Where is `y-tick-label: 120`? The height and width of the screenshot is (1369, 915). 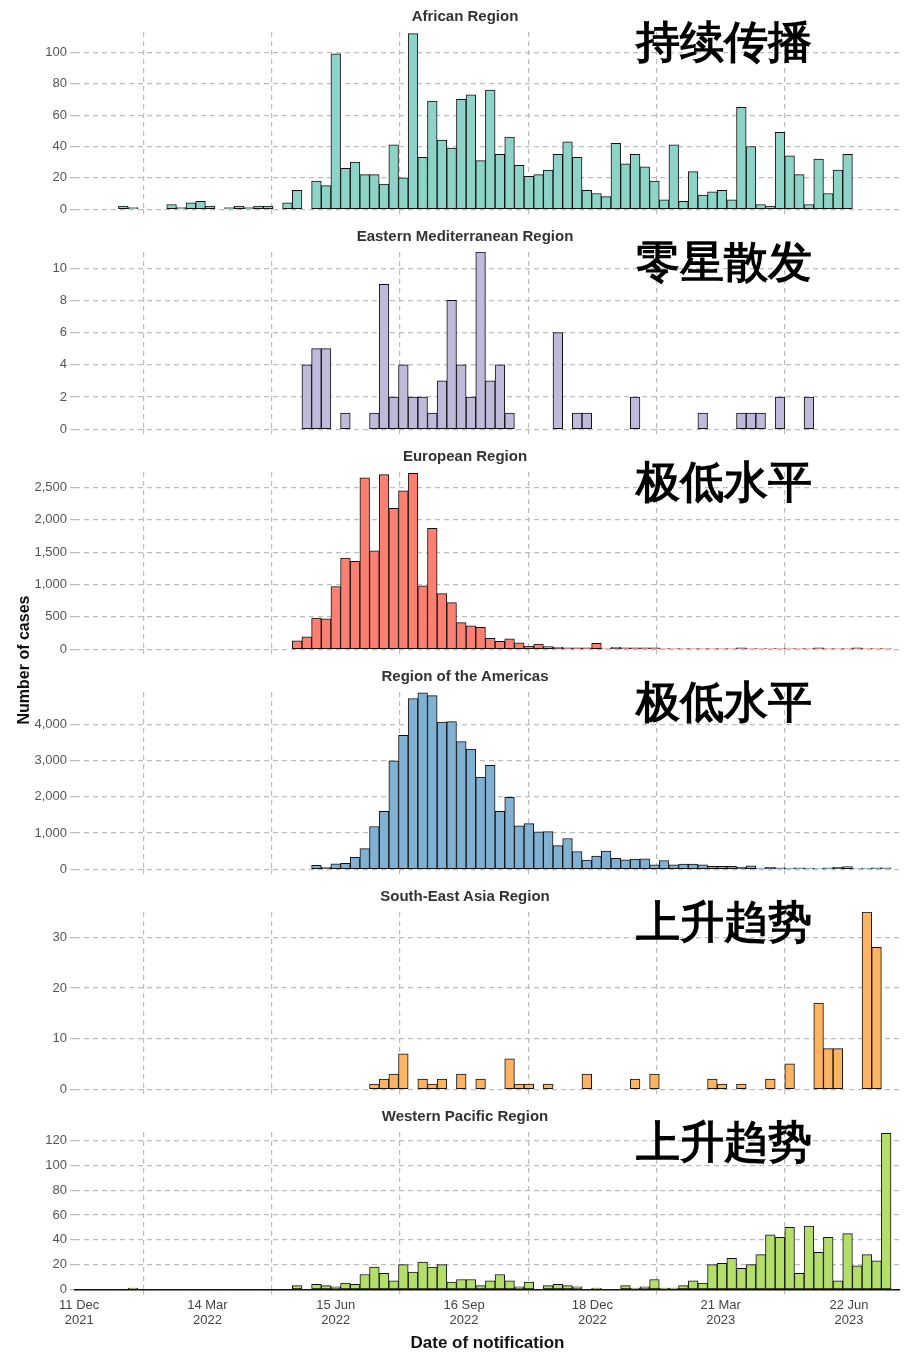 y-tick-label: 120 is located at coordinates (56, 1140).